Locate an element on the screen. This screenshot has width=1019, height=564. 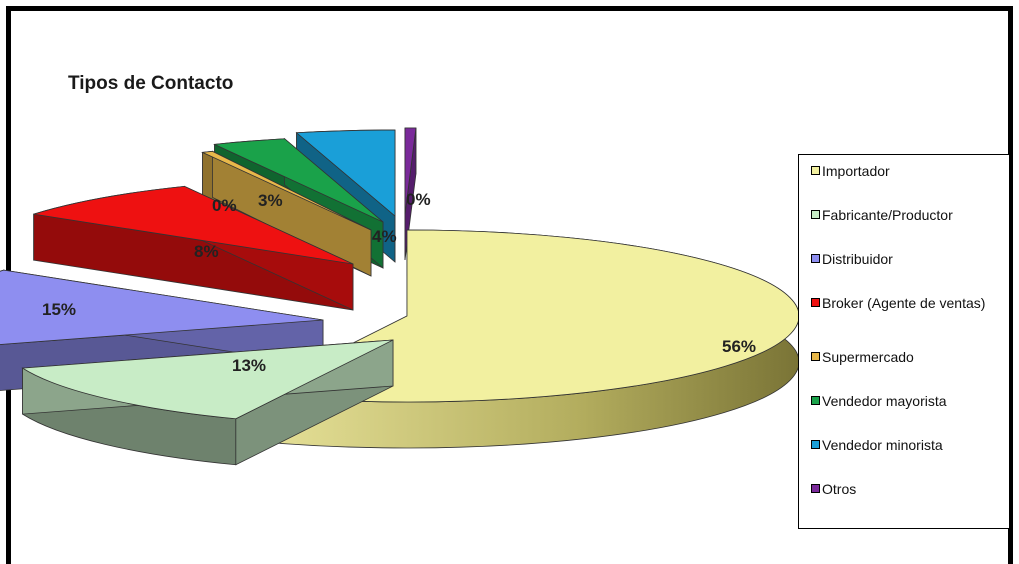
slice-label-6: 3% is located at coordinates (270, 200).